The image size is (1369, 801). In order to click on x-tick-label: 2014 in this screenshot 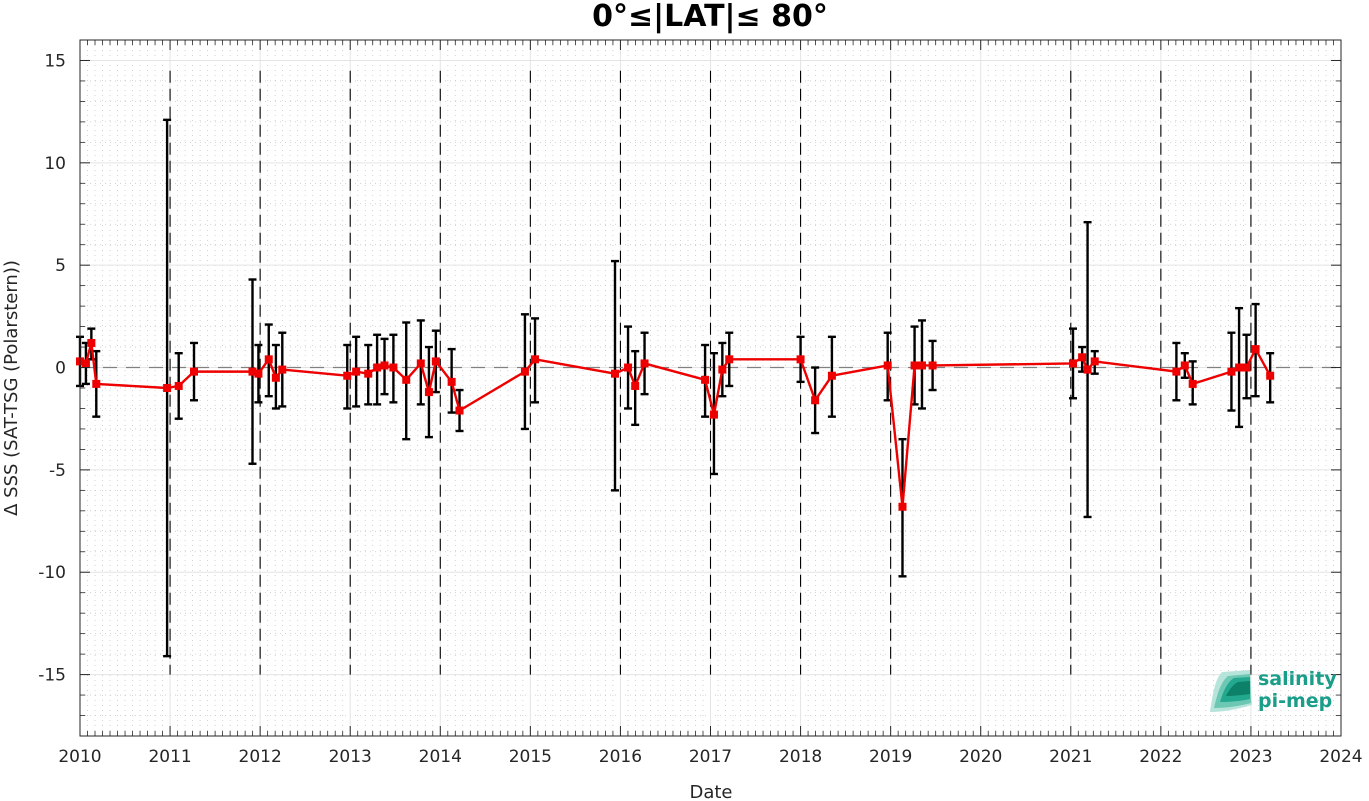, I will do `click(440, 757)`.